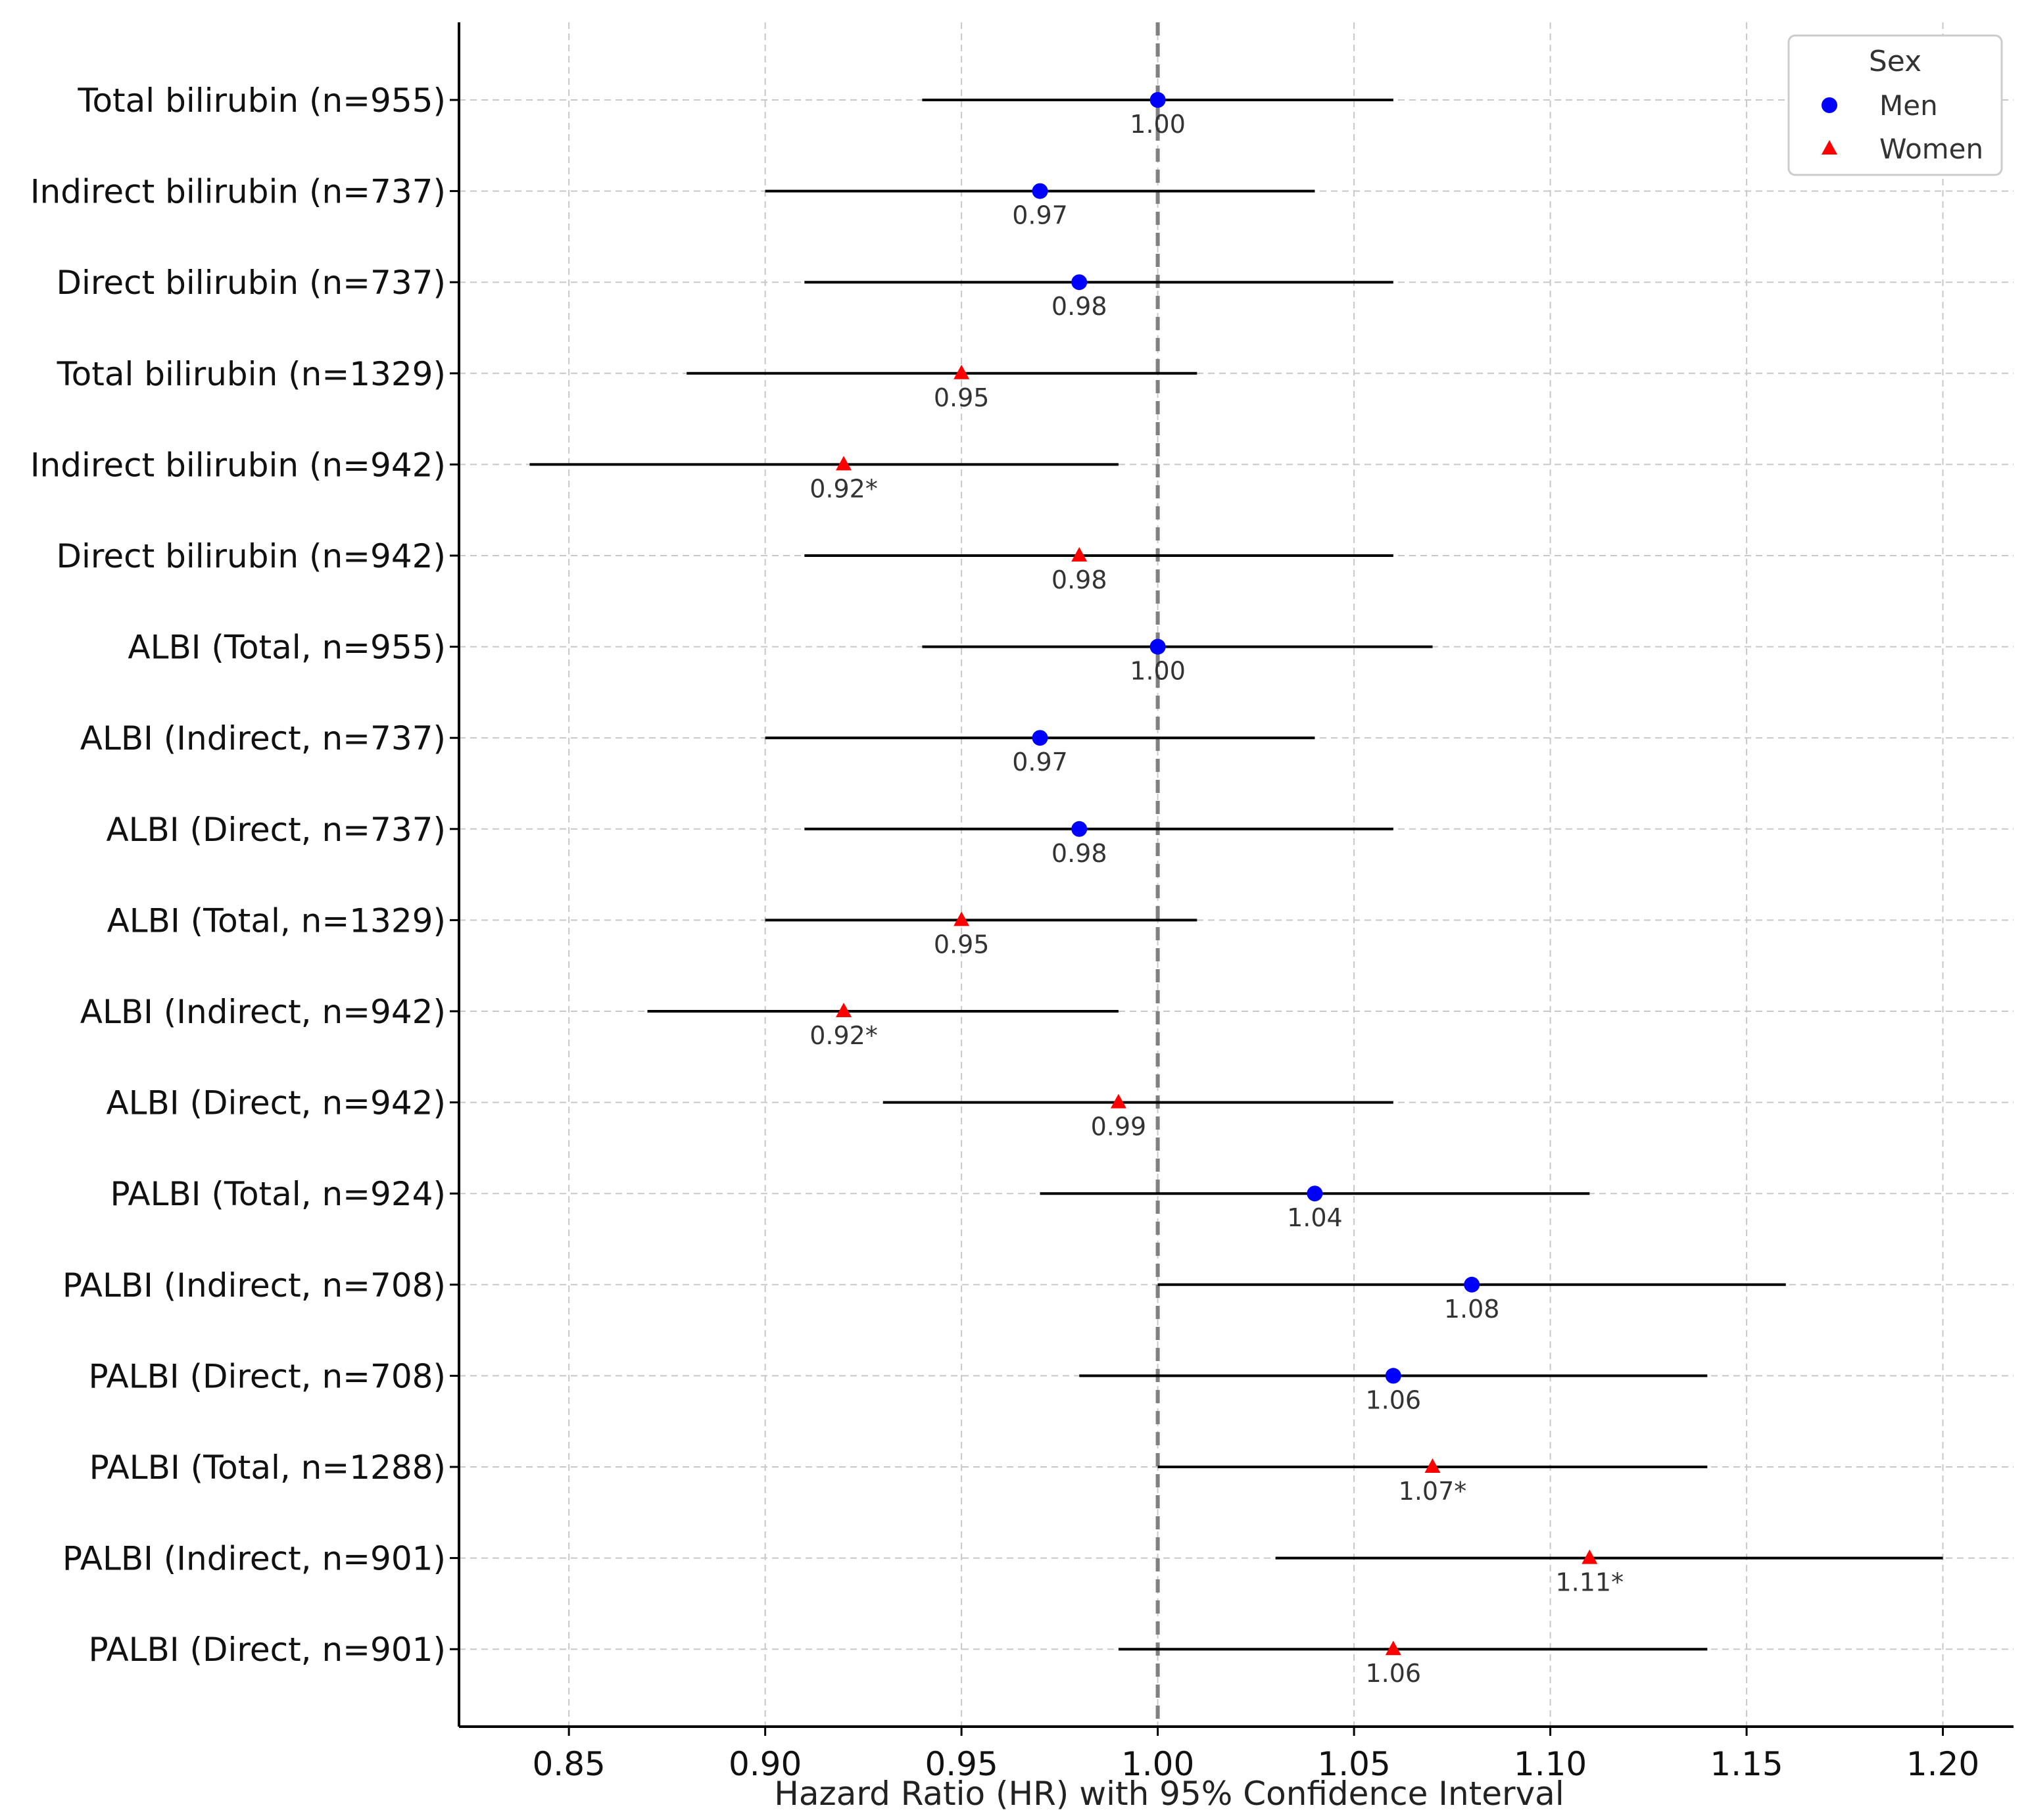 This screenshot has height=1820, width=2028. Describe the element at coordinates (1908, 106) in the screenshot. I see `legend-men-label: Men` at that location.